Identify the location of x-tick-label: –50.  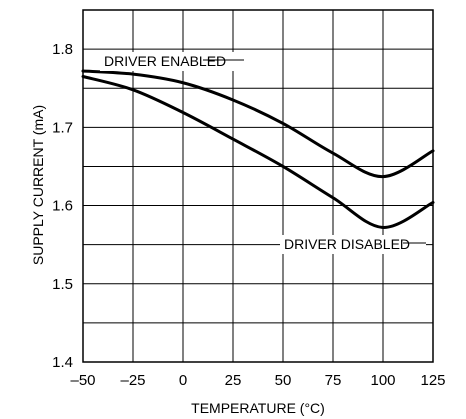
(82, 380).